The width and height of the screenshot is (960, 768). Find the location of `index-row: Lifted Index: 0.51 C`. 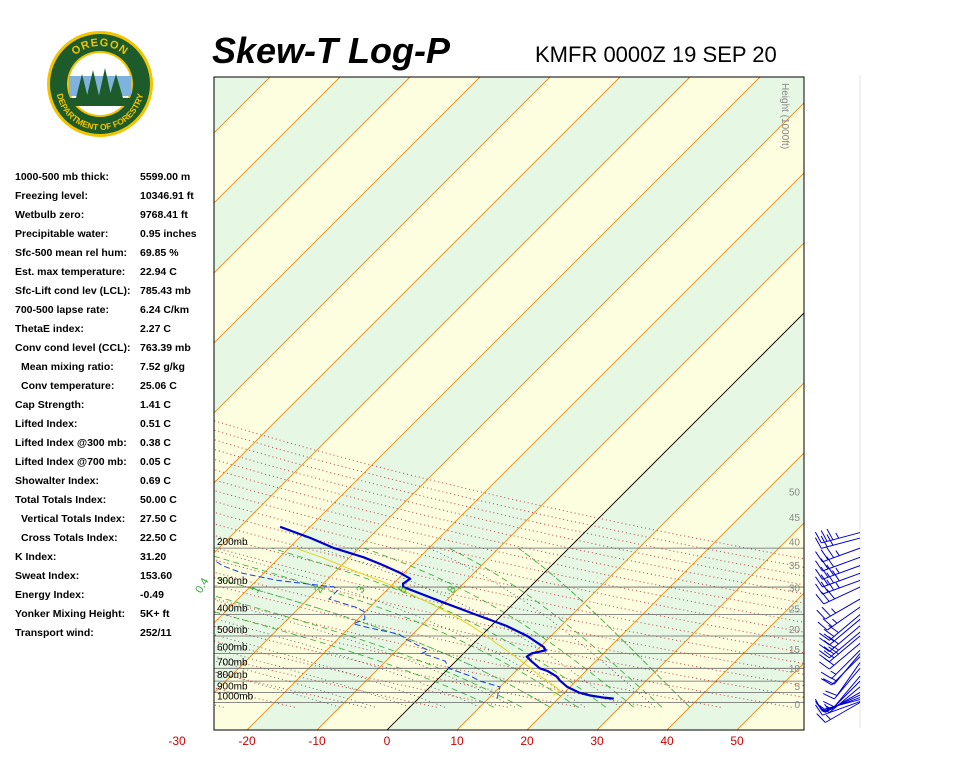

index-row: Lifted Index: 0.51 C is located at coordinates (115, 424).